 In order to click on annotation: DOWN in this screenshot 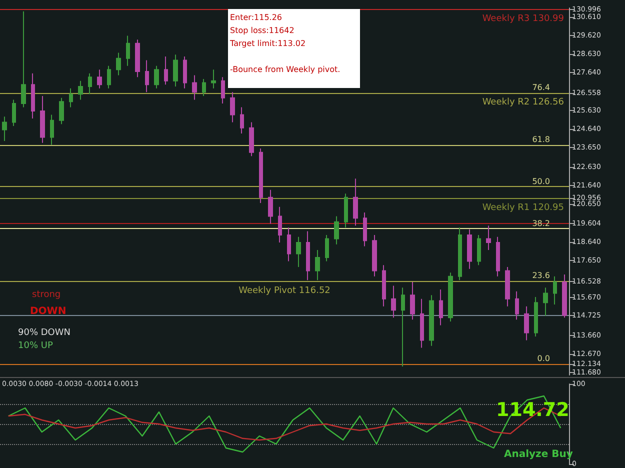, I will do `click(48, 312)`.